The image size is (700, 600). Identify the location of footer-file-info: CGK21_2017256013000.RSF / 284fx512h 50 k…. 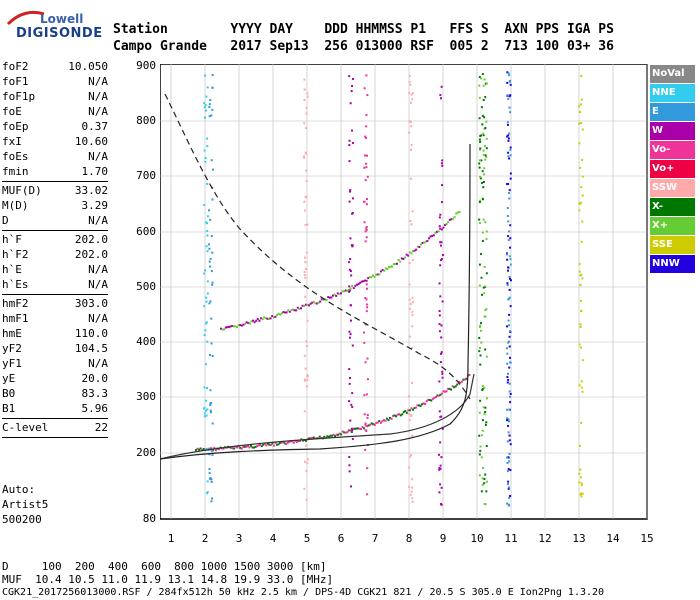
(303, 592).